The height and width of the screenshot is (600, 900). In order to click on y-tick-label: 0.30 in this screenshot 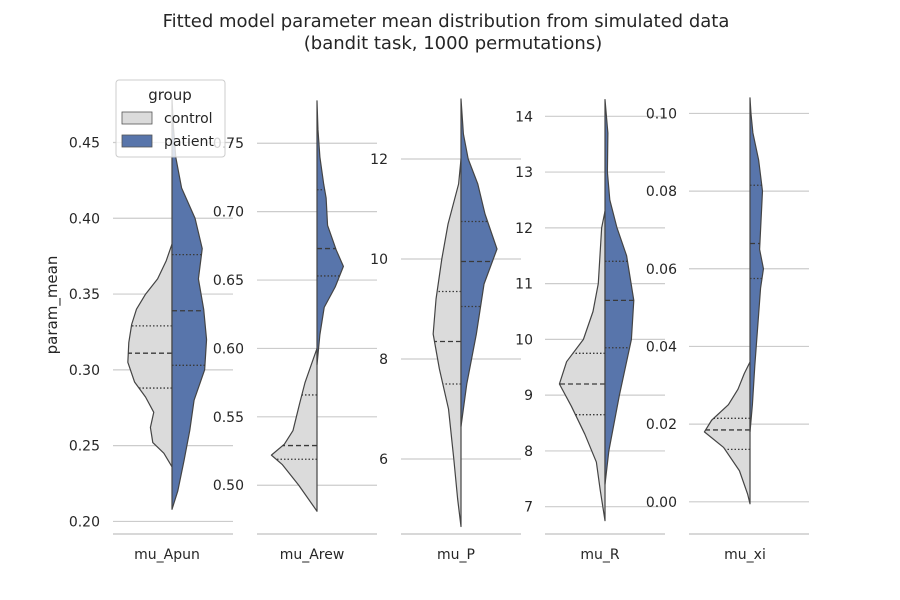, I will do `click(84, 371)`.